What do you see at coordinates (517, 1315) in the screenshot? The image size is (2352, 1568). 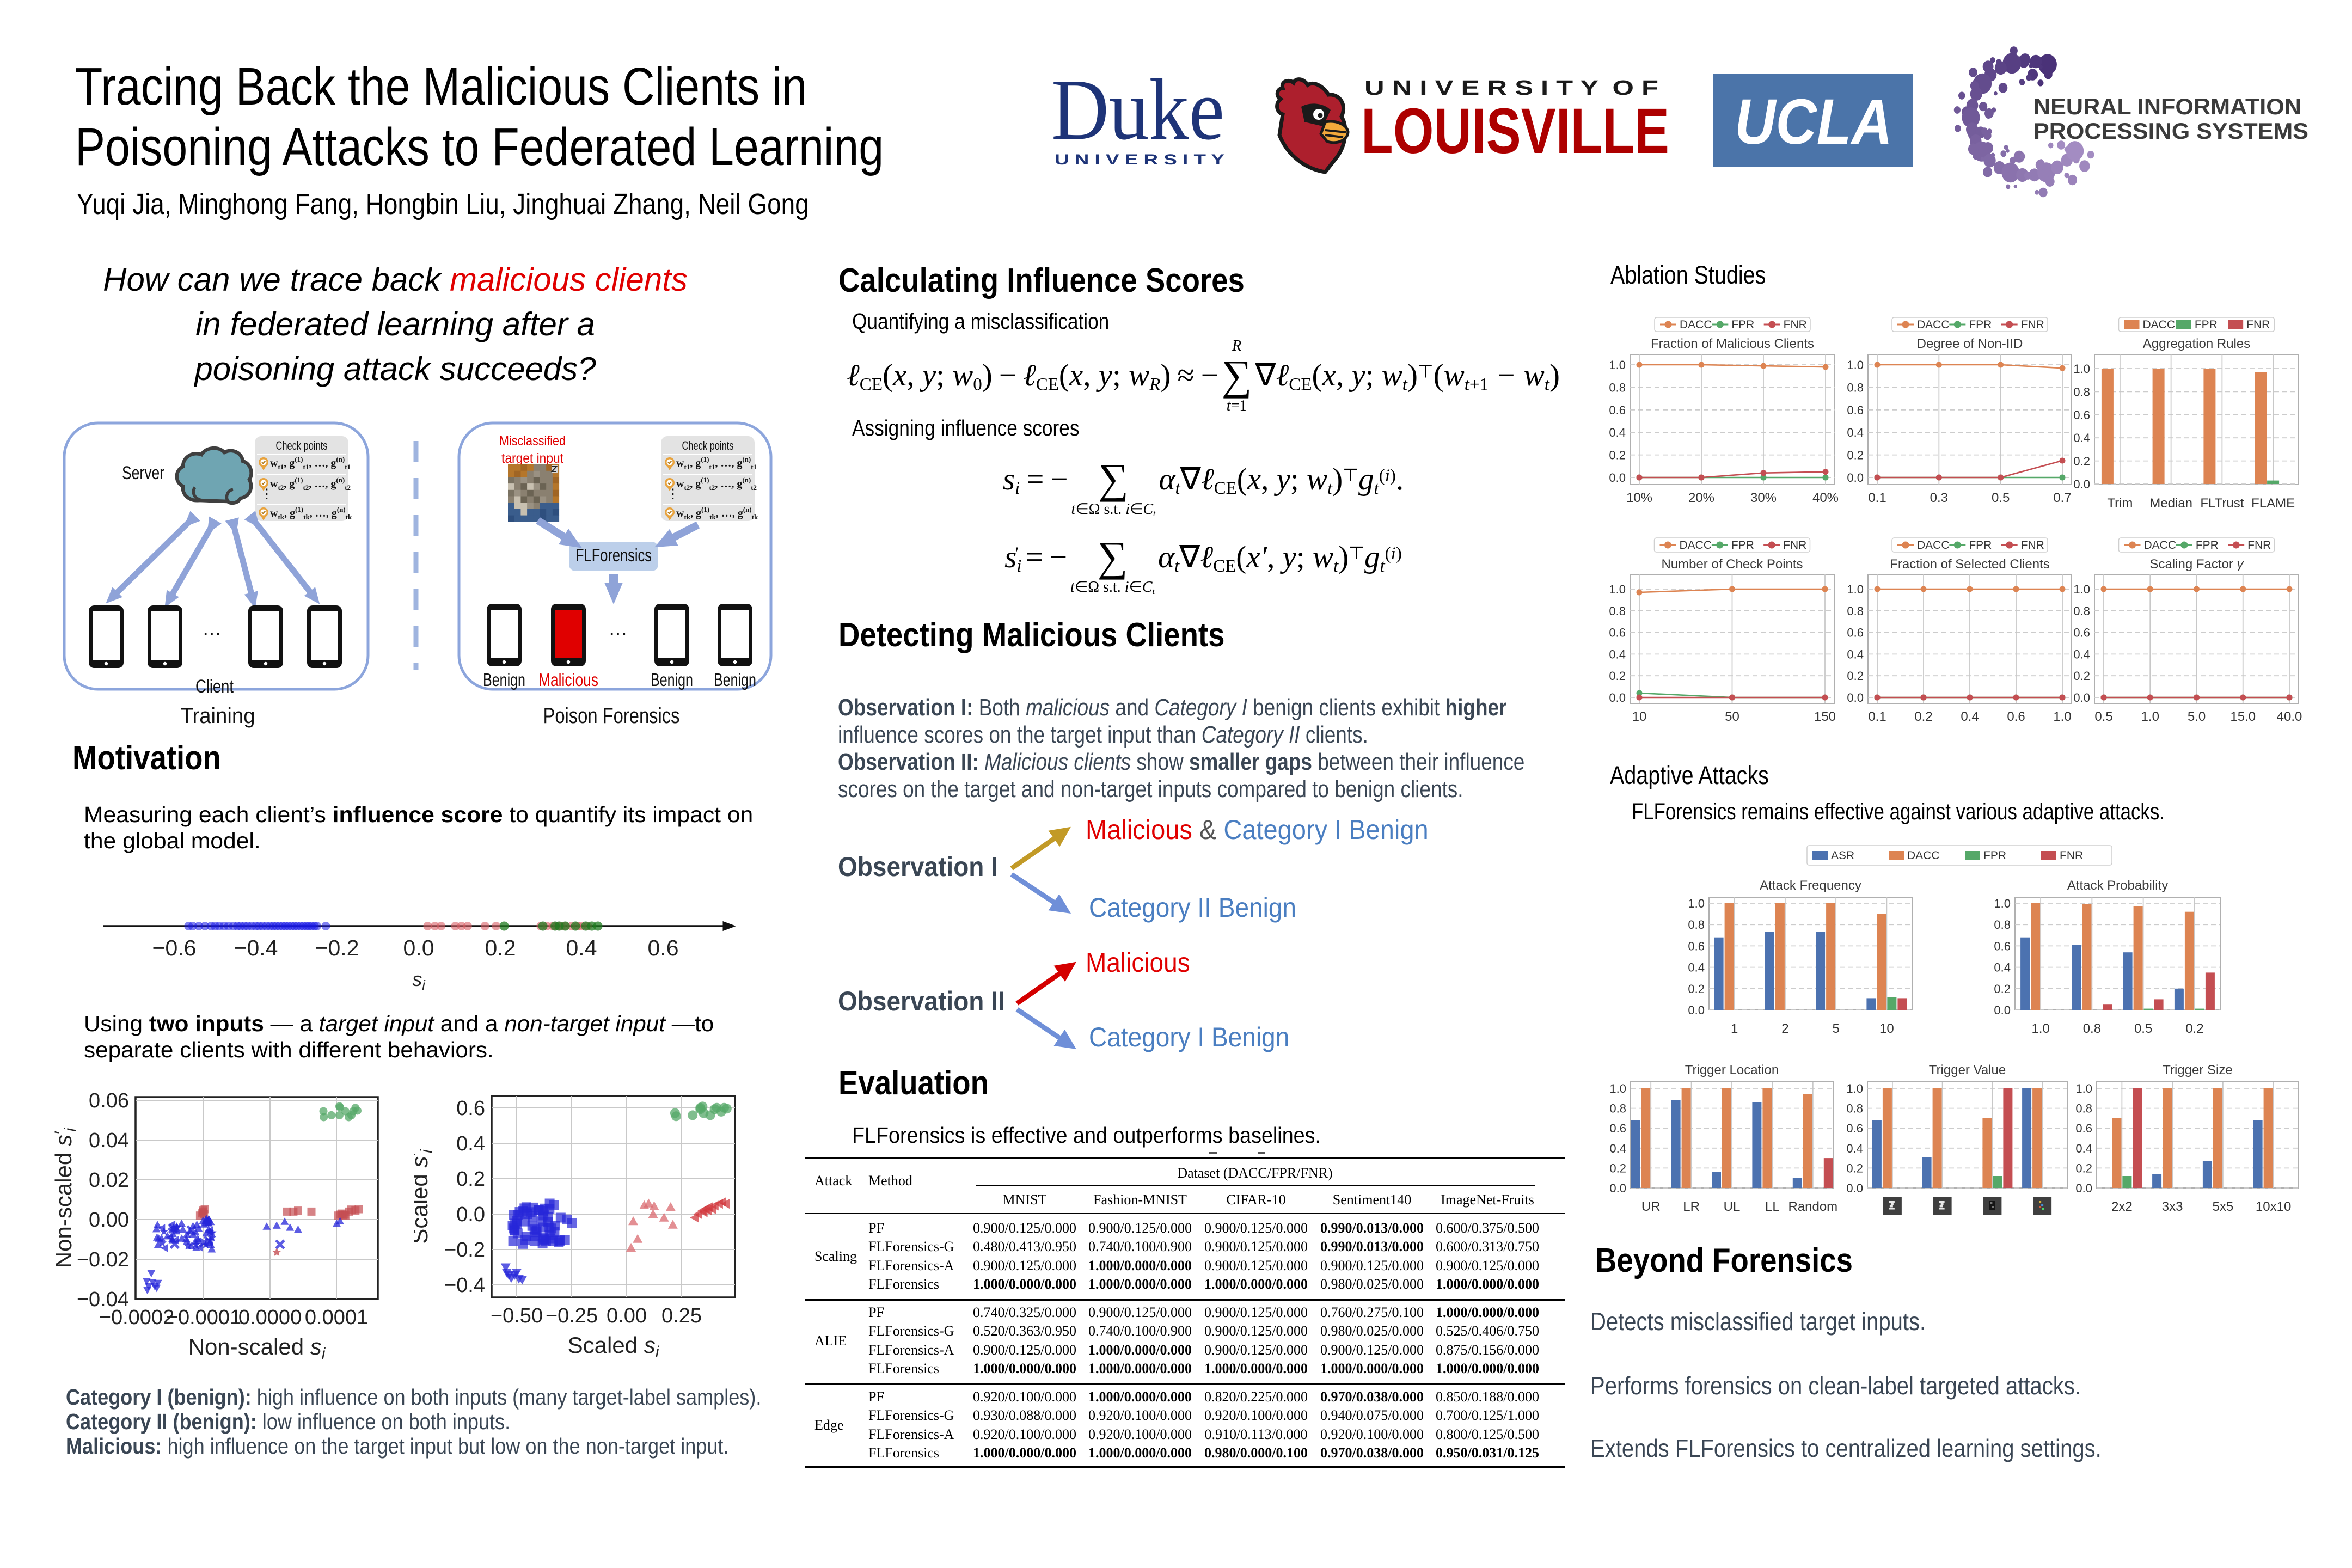 I see `svg-text: −0.50` at bounding box center [517, 1315].